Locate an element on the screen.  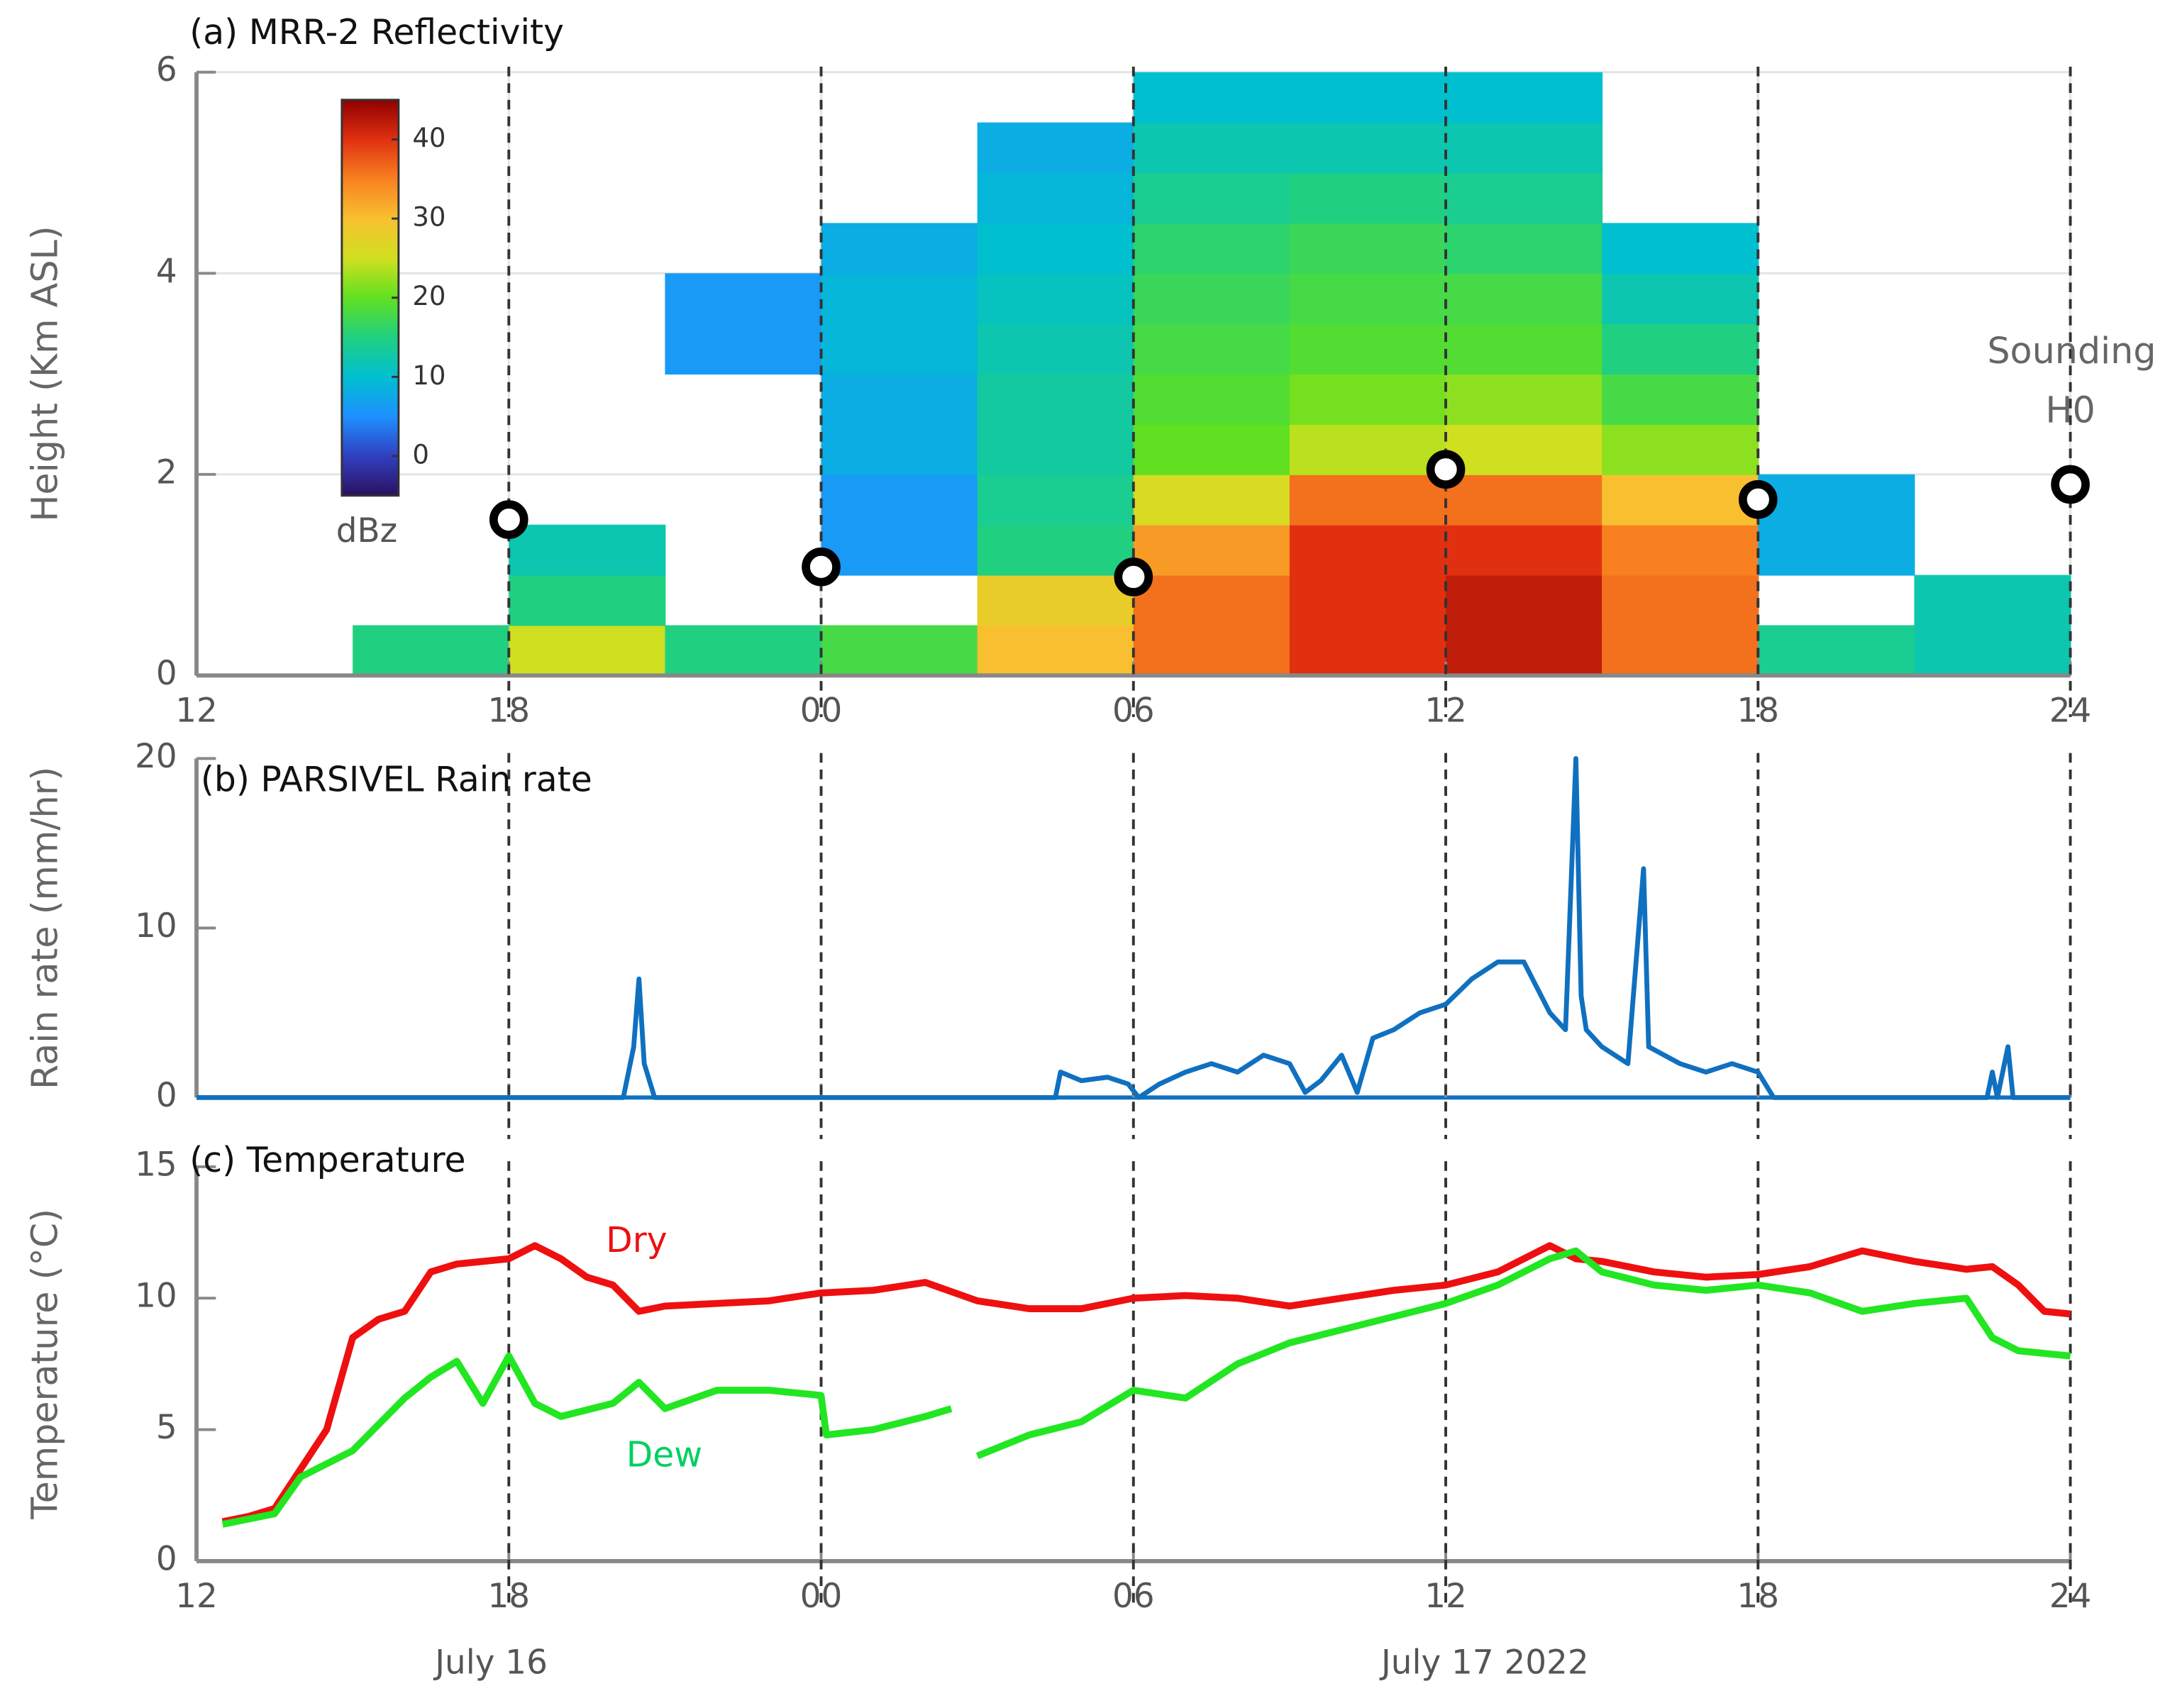
y-axis-label: Temperature (°C) is located at coordinates (44, 1365).